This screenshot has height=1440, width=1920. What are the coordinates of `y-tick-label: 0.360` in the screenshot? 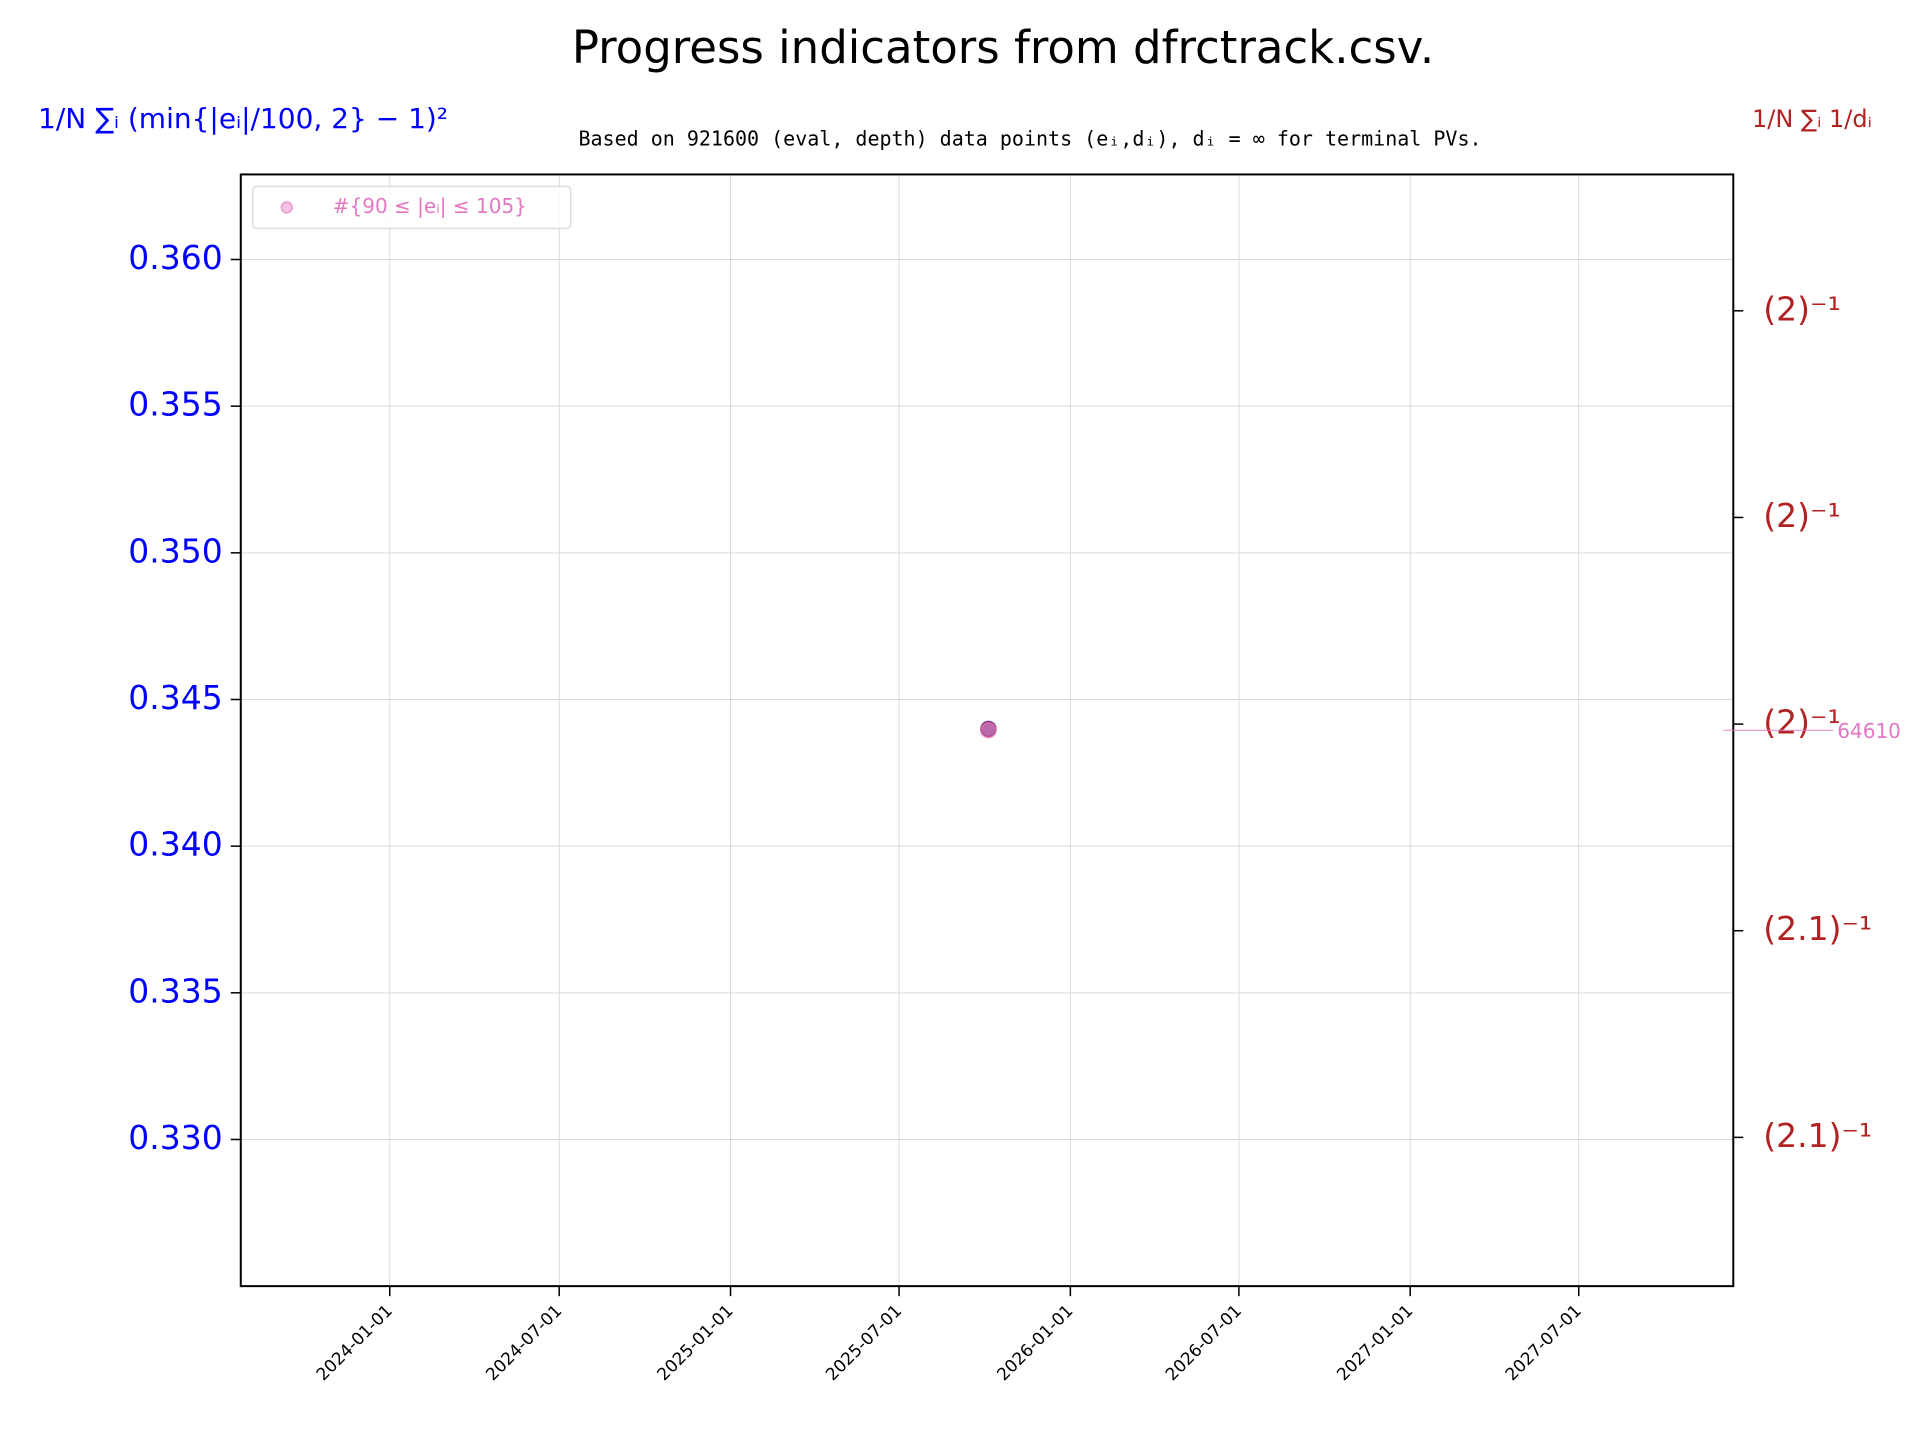 It's located at (175, 257).